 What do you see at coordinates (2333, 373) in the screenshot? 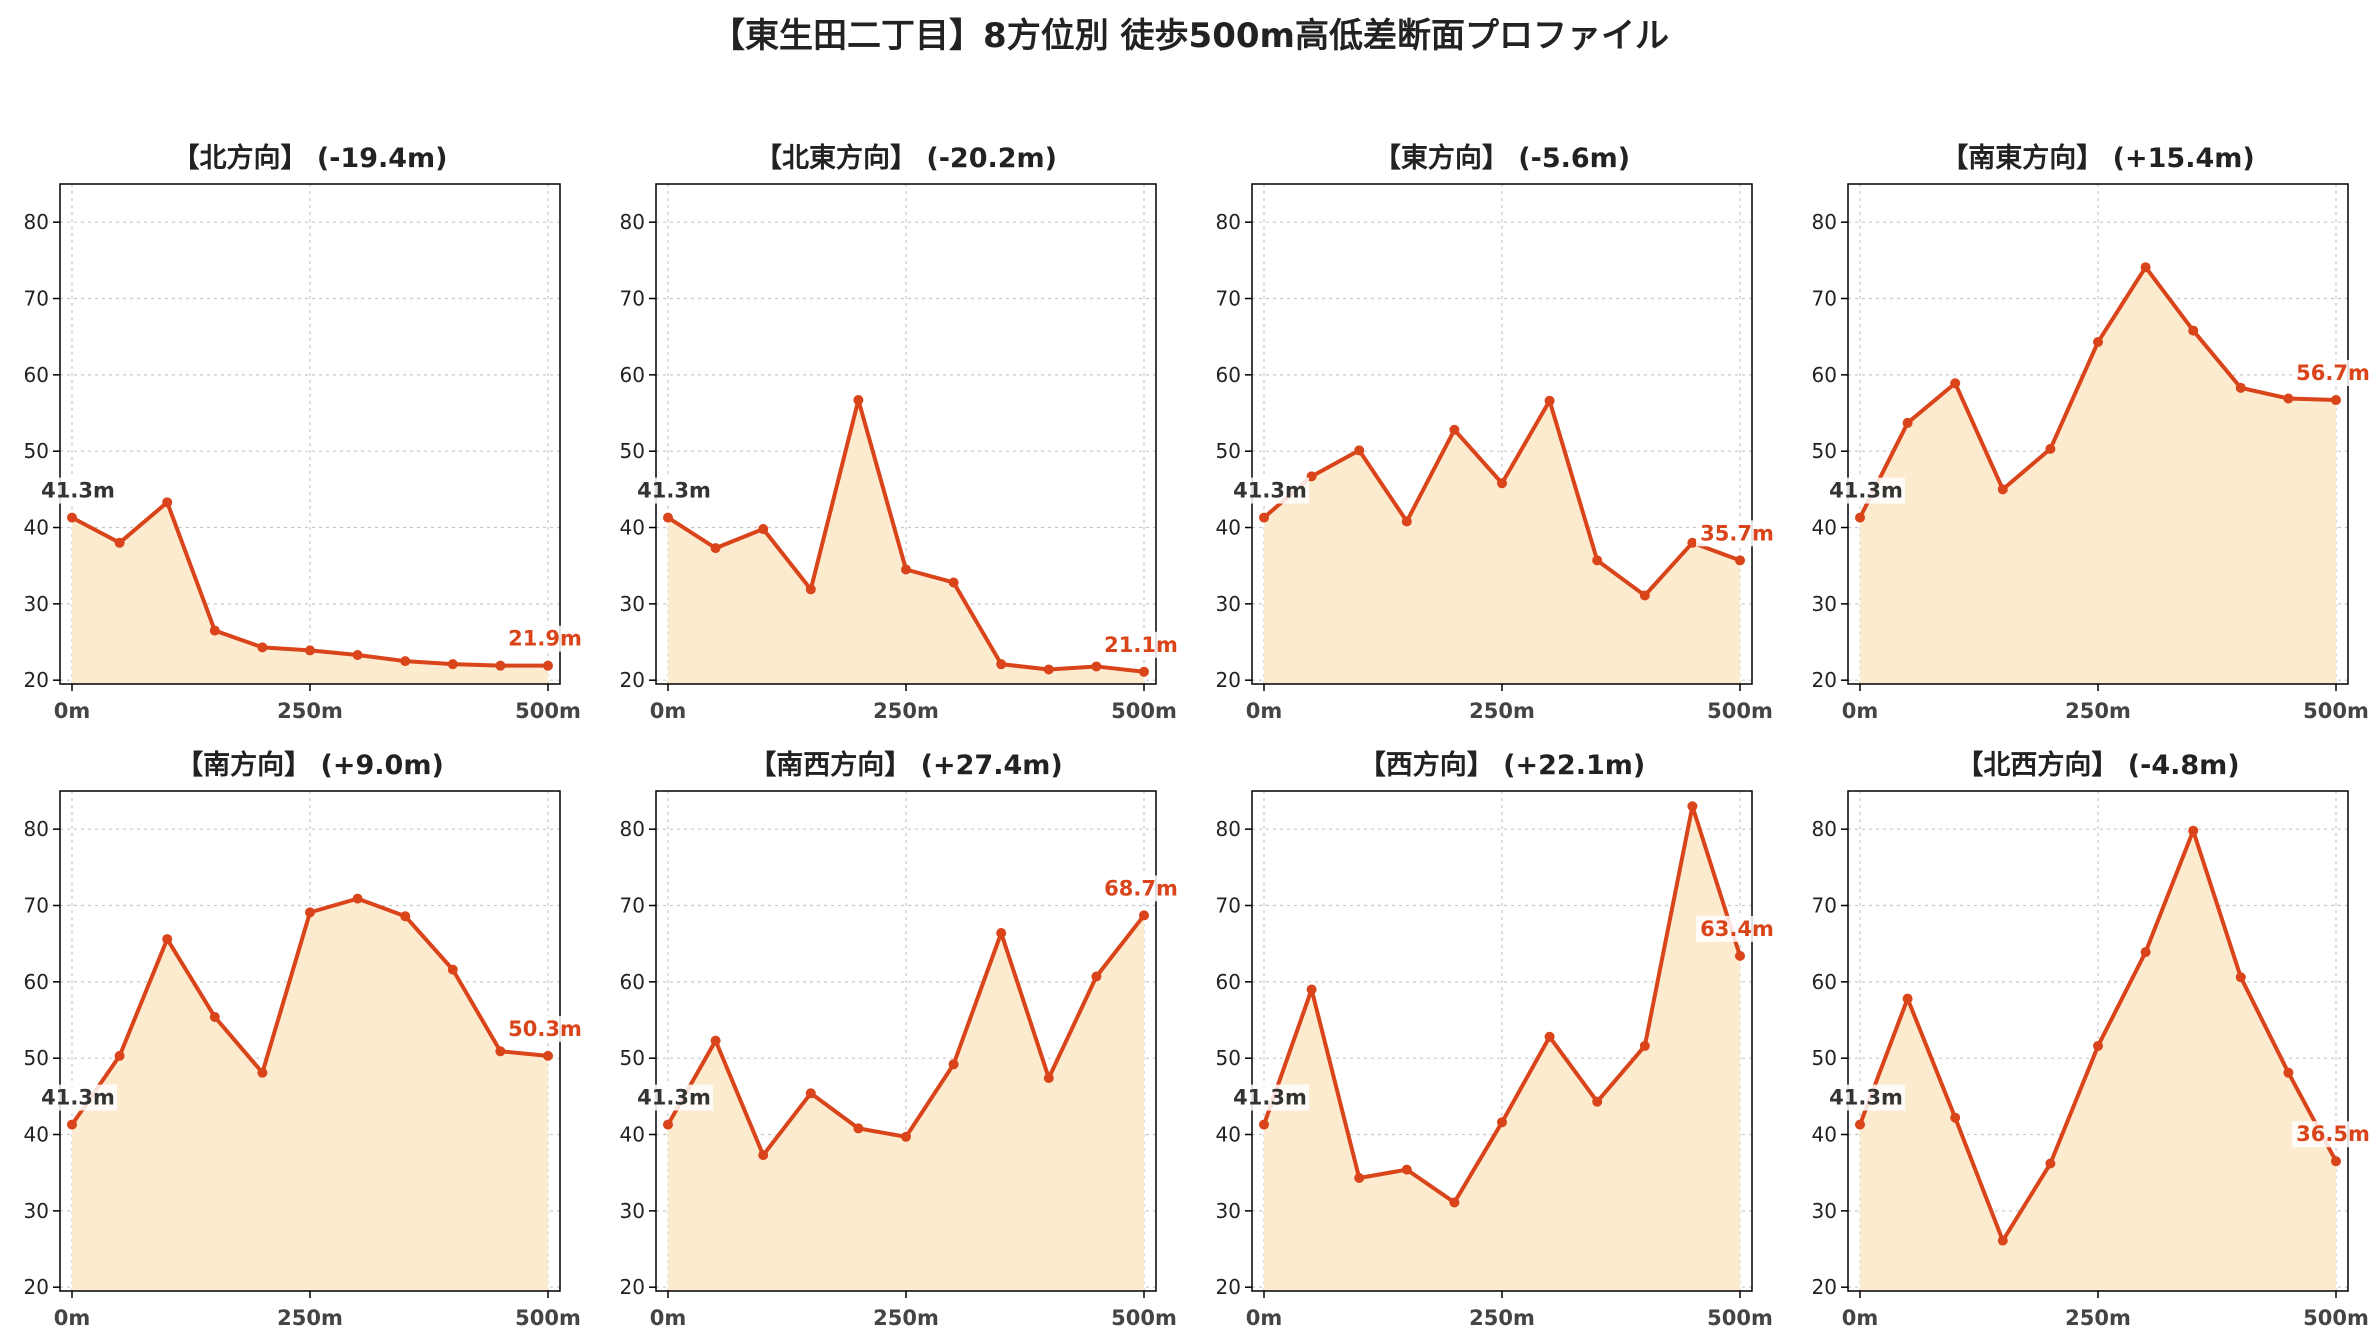
I see `end-value-label: 56.7m` at bounding box center [2333, 373].